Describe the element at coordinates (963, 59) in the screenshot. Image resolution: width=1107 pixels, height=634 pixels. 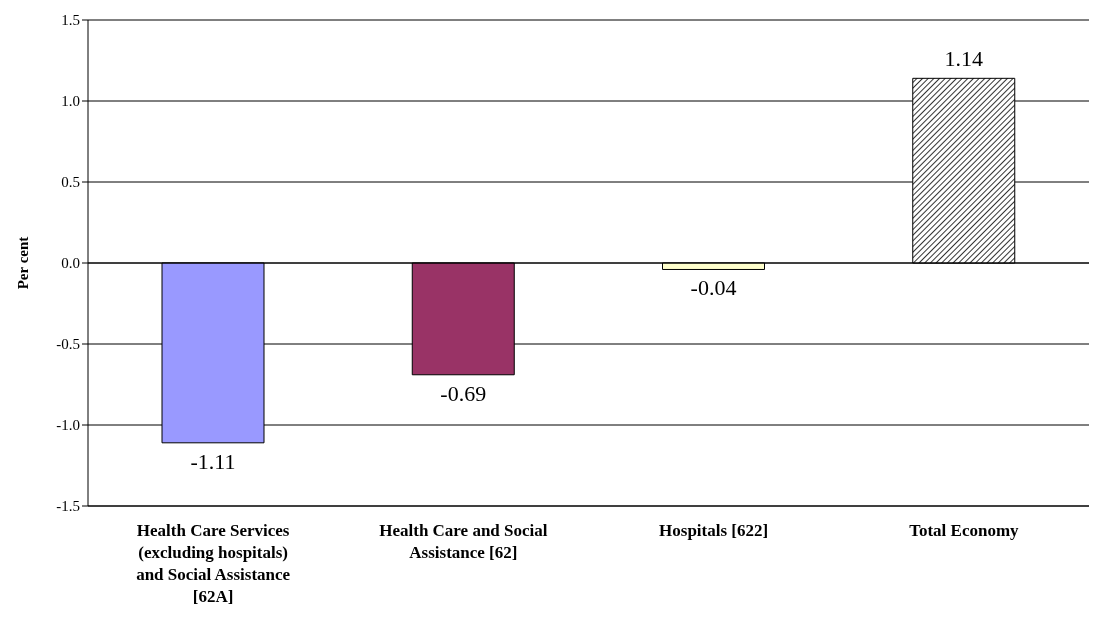
I see `data-label: 1.14` at that location.